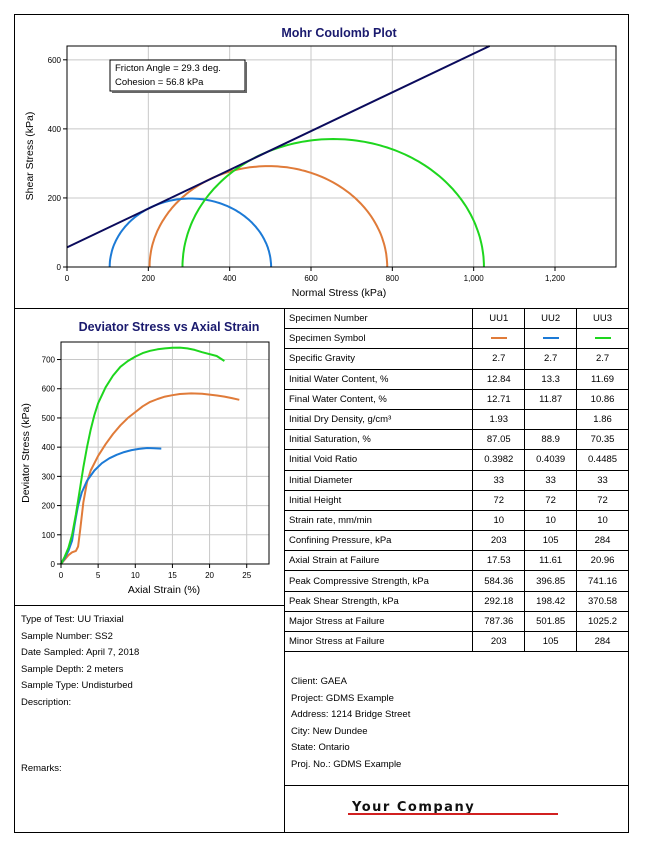 The image size is (649, 856). What do you see at coordinates (149, 278) in the screenshot?
I see `x-tick-label: 200` at bounding box center [149, 278].